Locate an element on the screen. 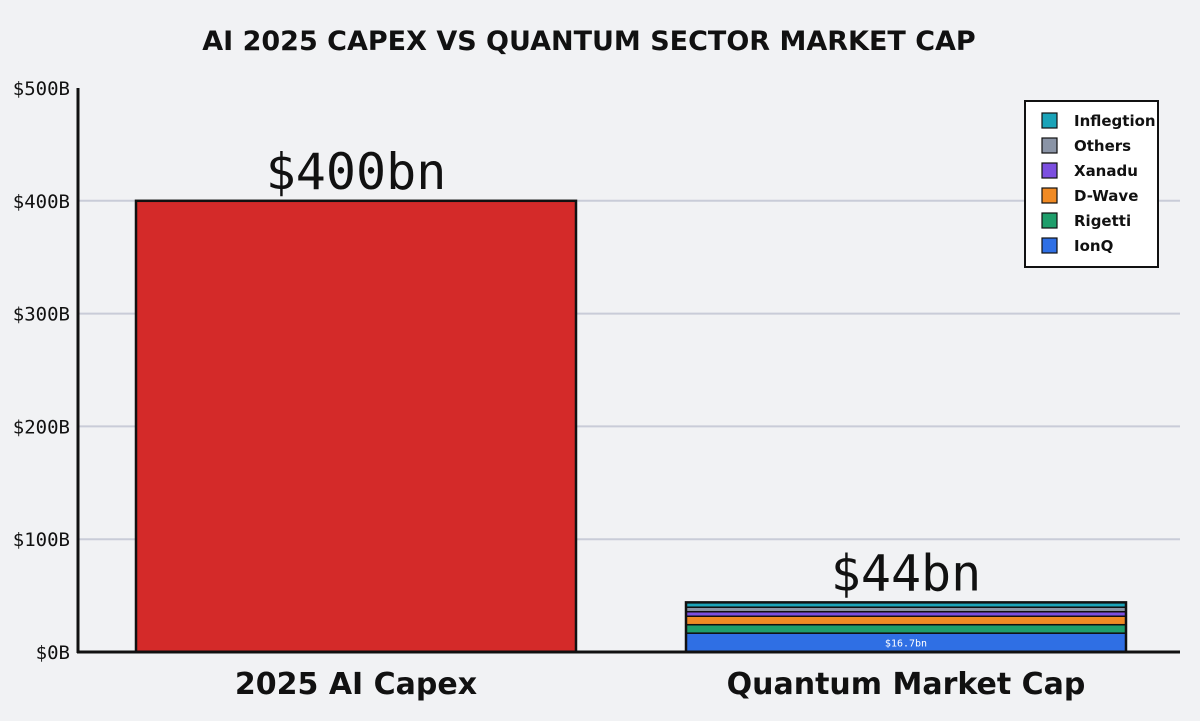 The image size is (1200, 721). legend-label: IonQ is located at coordinates (1093, 246).